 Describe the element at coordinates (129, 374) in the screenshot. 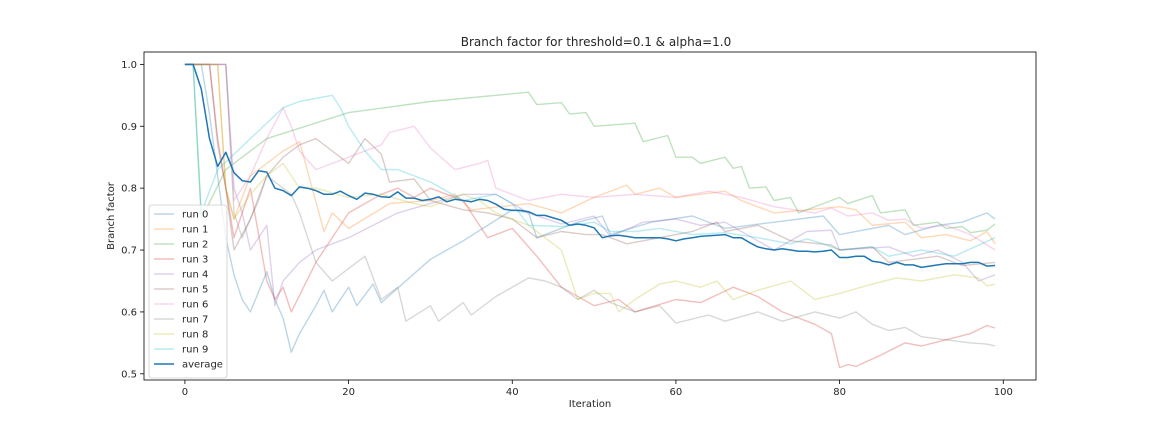

I see `y-tick-label: 0.5` at that location.